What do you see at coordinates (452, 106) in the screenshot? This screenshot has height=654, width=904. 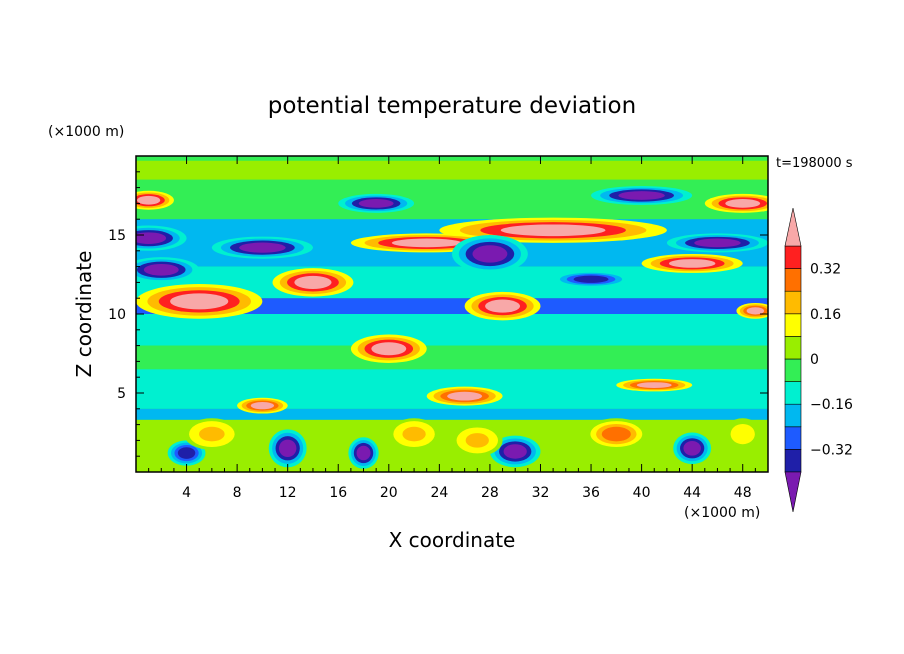 I see `chart-title: potential temperature deviation` at bounding box center [452, 106].